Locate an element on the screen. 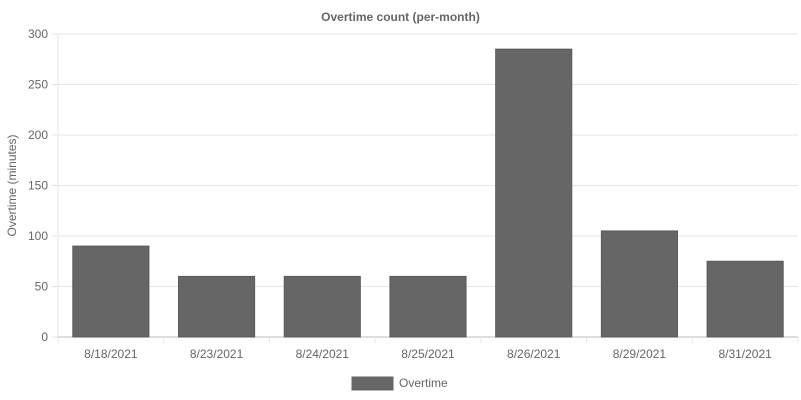 Image resolution: width=801 pixels, height=400 pixels. y-tick-label: 250 is located at coordinates (38, 85).